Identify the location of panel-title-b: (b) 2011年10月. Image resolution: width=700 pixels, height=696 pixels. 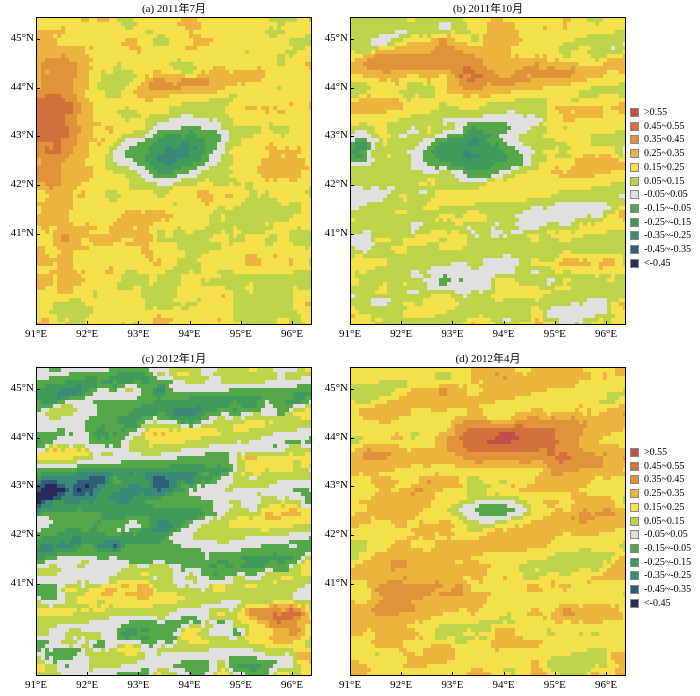
(488, 9).